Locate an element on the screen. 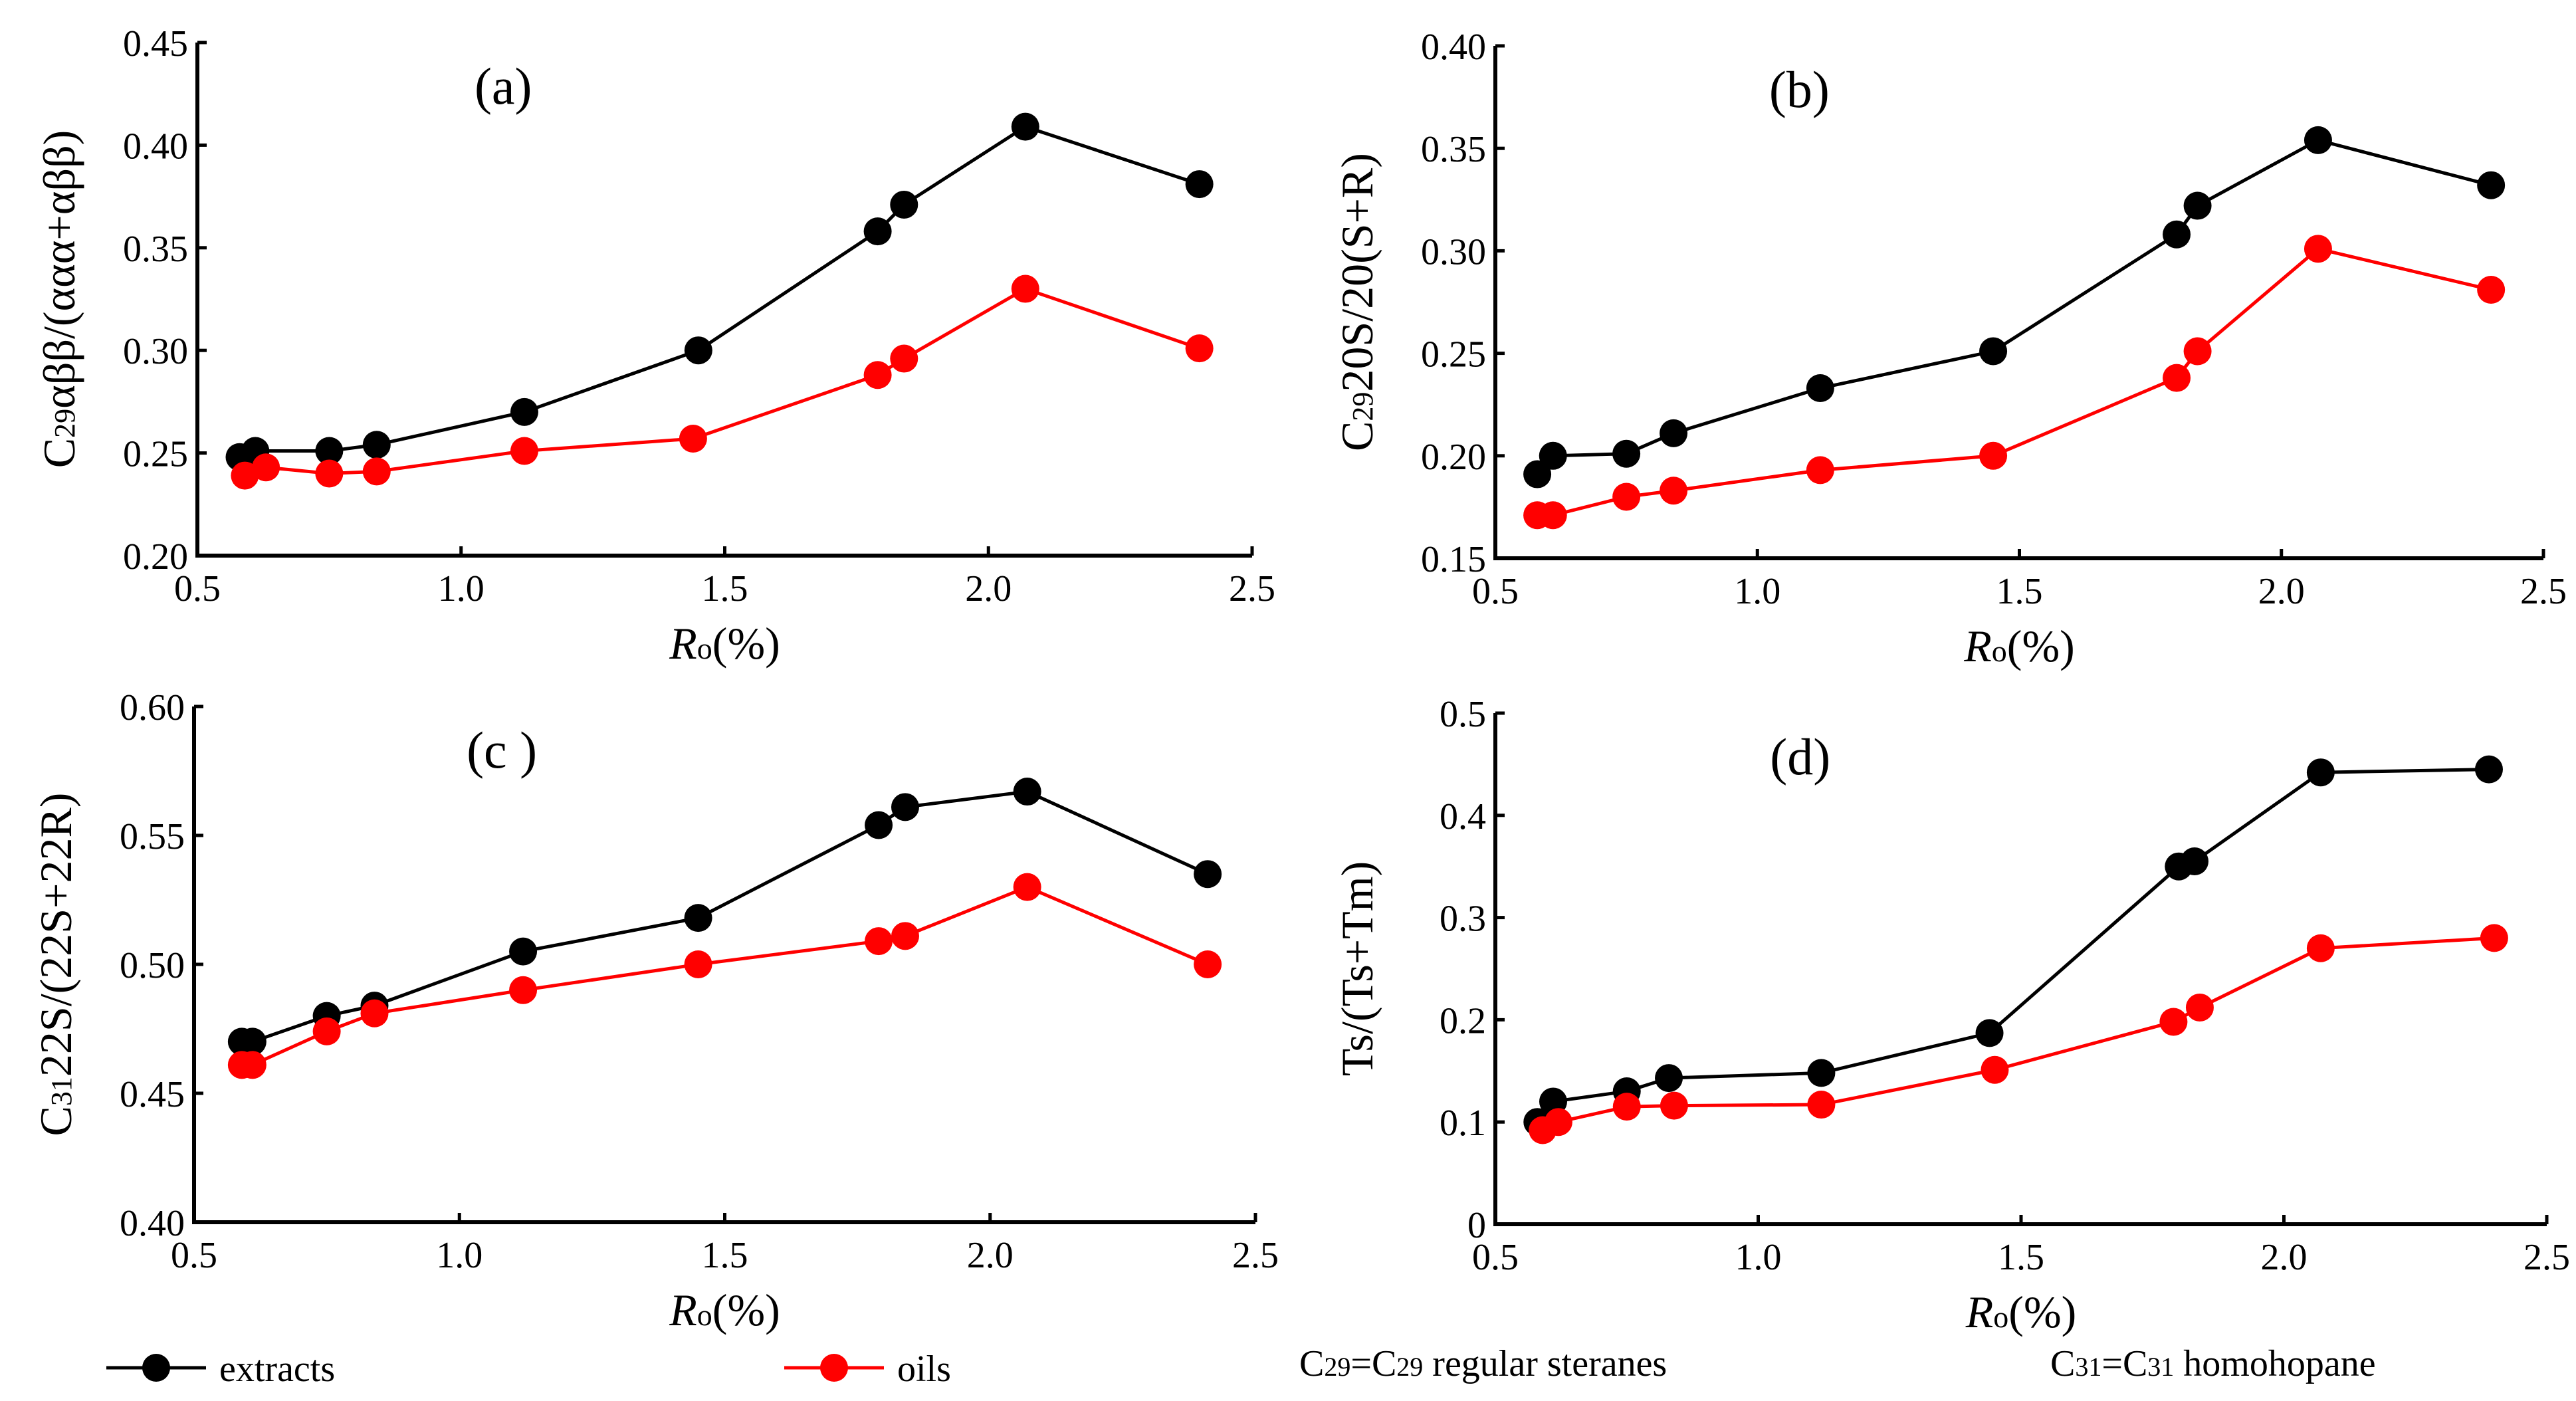 This screenshot has height=1401, width=2576. y-tick-label: 0.55 is located at coordinates (152, 836).